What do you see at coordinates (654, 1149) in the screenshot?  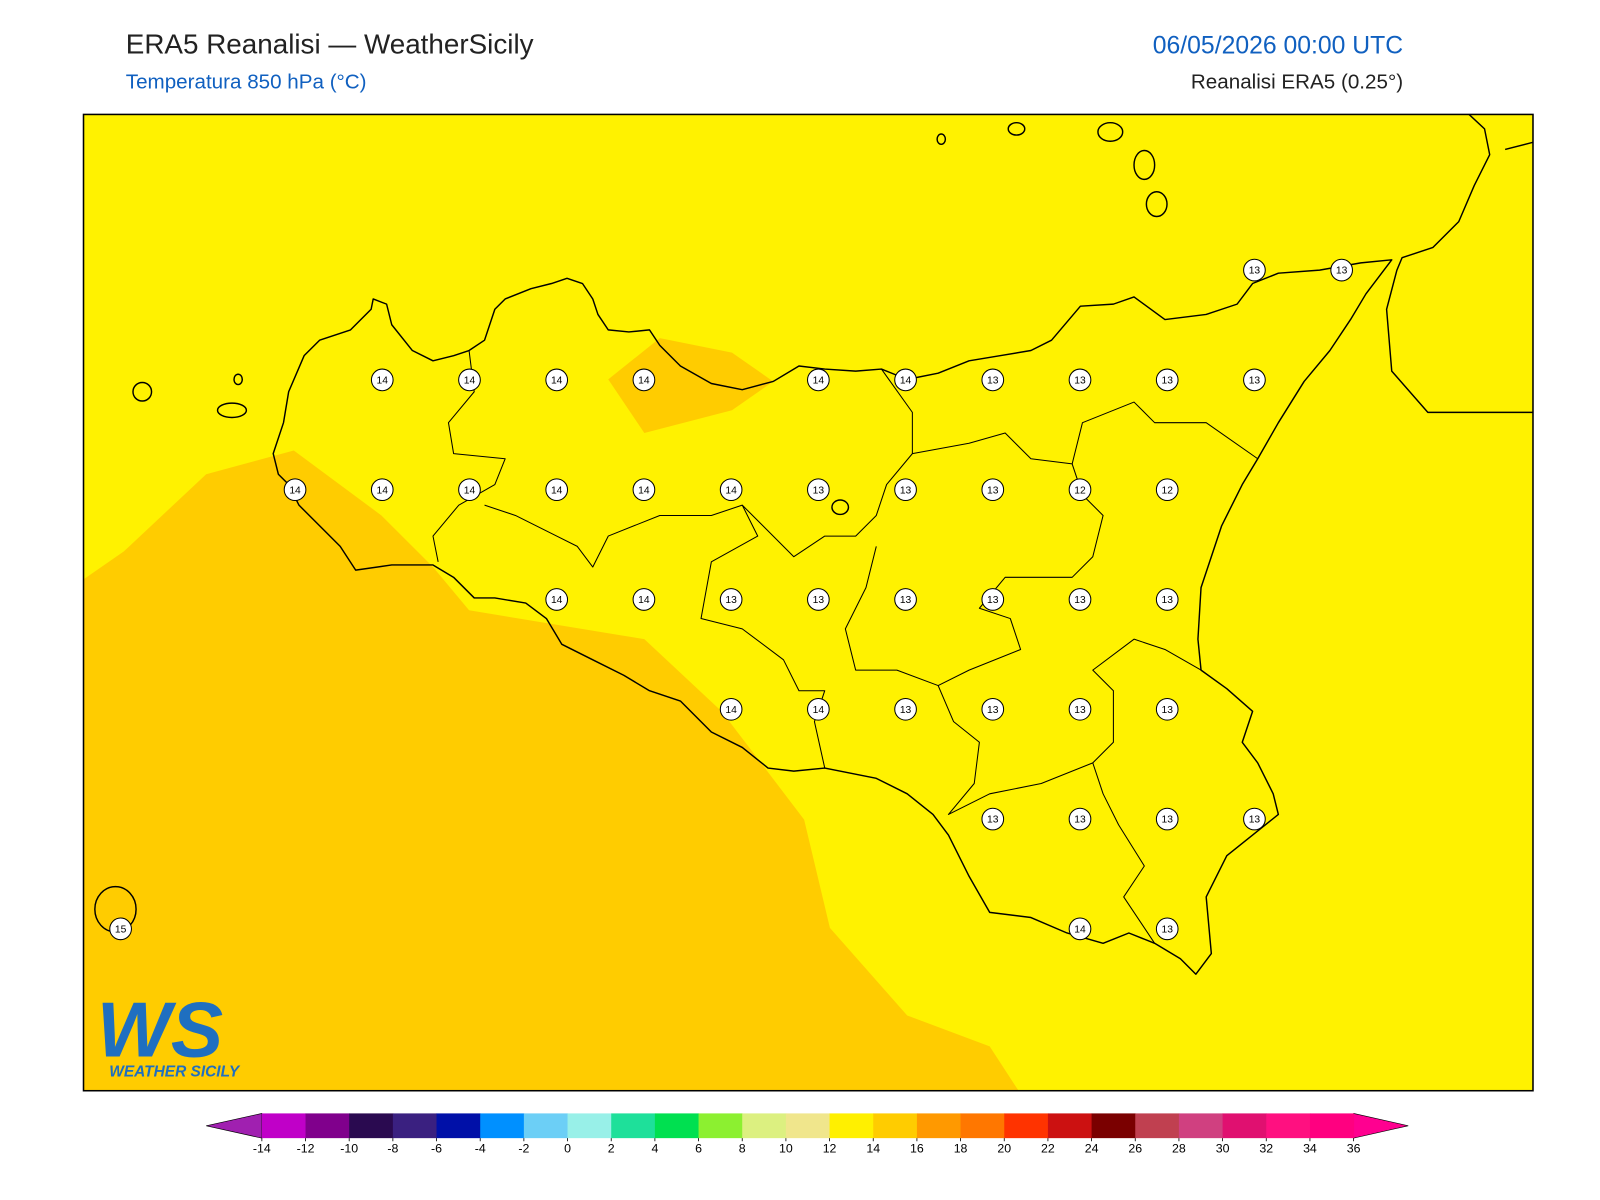 I see `colorbar-tick-label: 4` at bounding box center [654, 1149].